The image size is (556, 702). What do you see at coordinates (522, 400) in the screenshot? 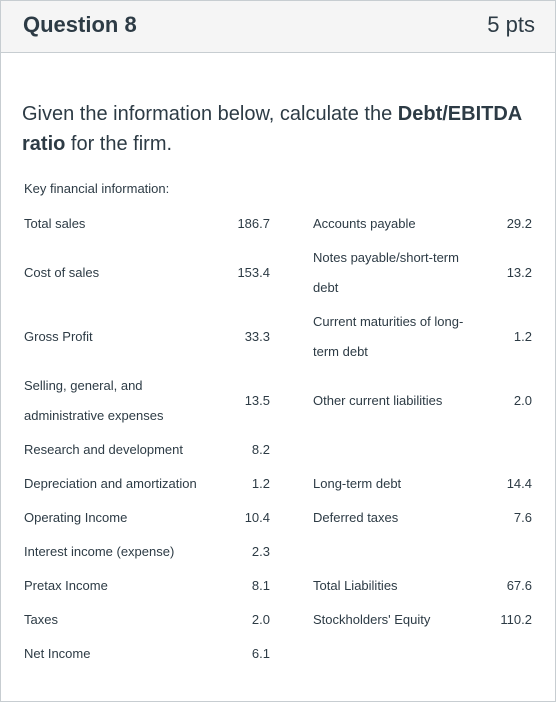
I see `row-value-other-current-liabilities: 2.0` at bounding box center [522, 400].